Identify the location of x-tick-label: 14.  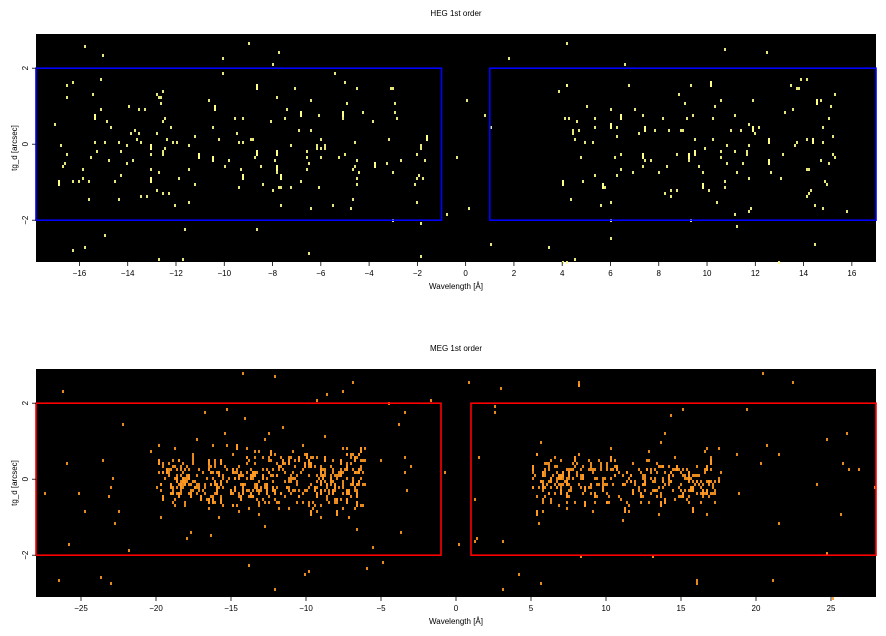
(803, 273).